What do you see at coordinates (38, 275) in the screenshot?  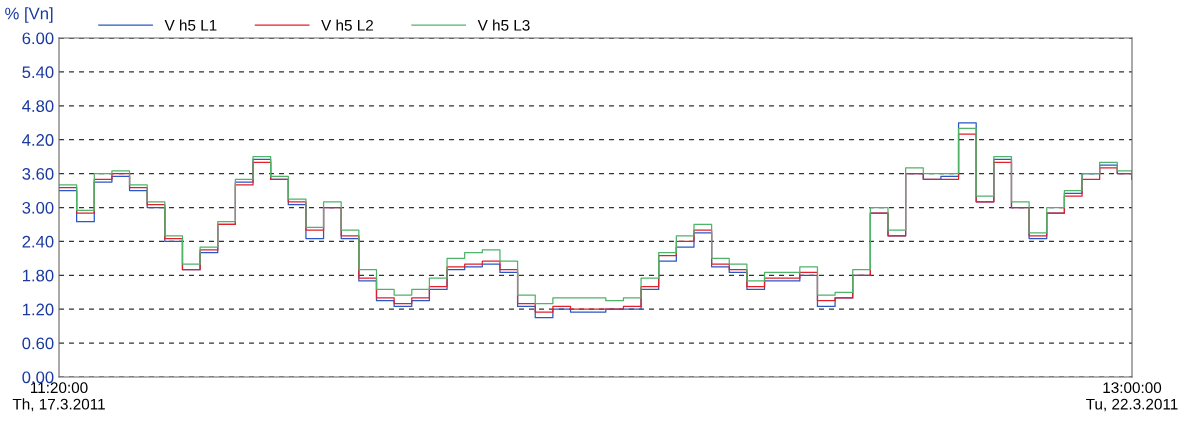 I see `y-tick-label: 1.80` at bounding box center [38, 275].